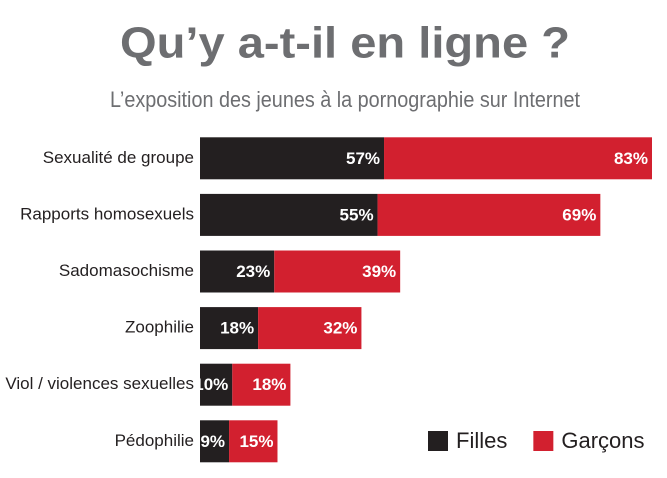 The height and width of the screenshot is (478, 667). I want to click on category-label: Sadomasochisme, so click(126, 270).